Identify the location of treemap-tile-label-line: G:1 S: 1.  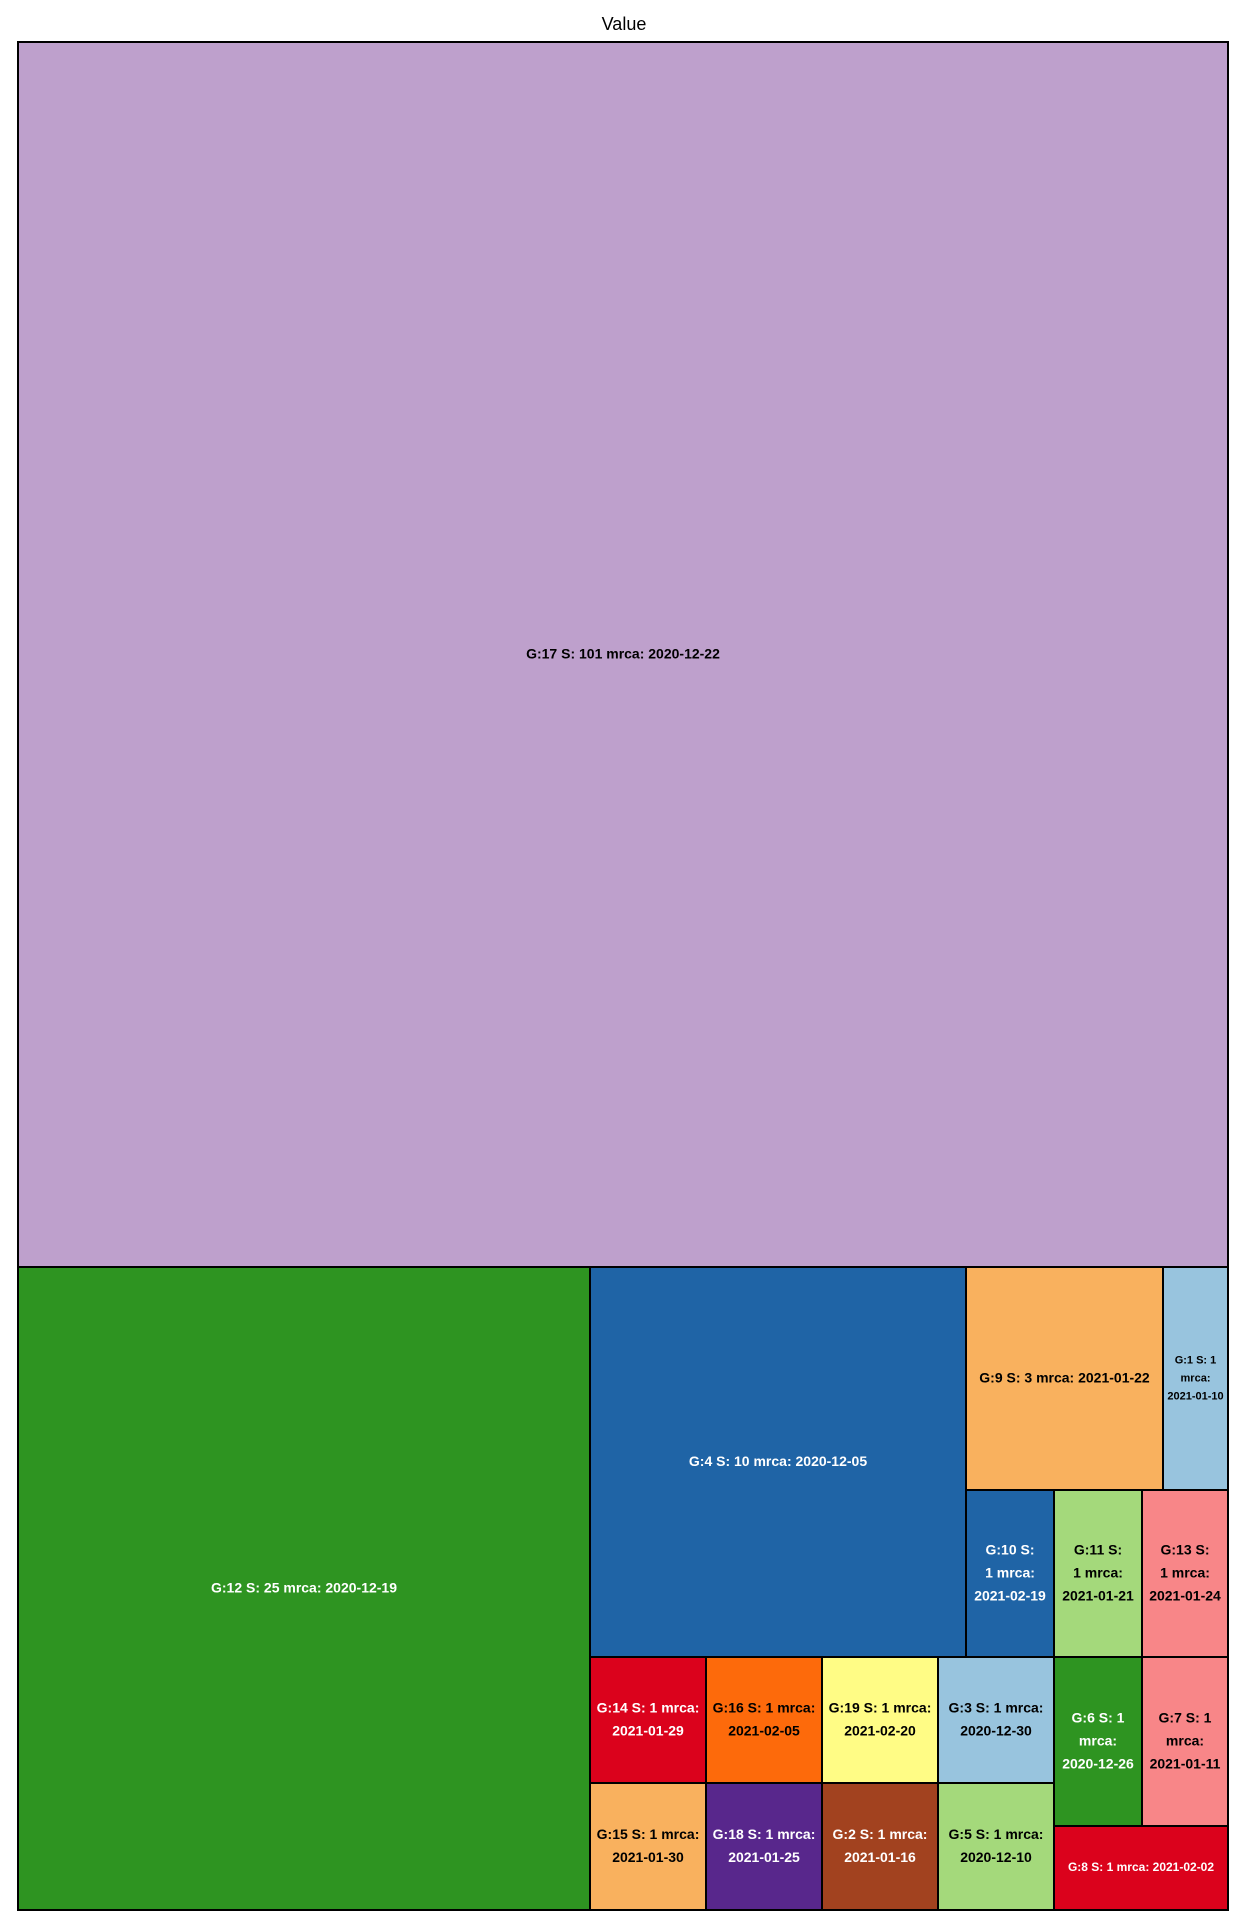
(1196, 1360).